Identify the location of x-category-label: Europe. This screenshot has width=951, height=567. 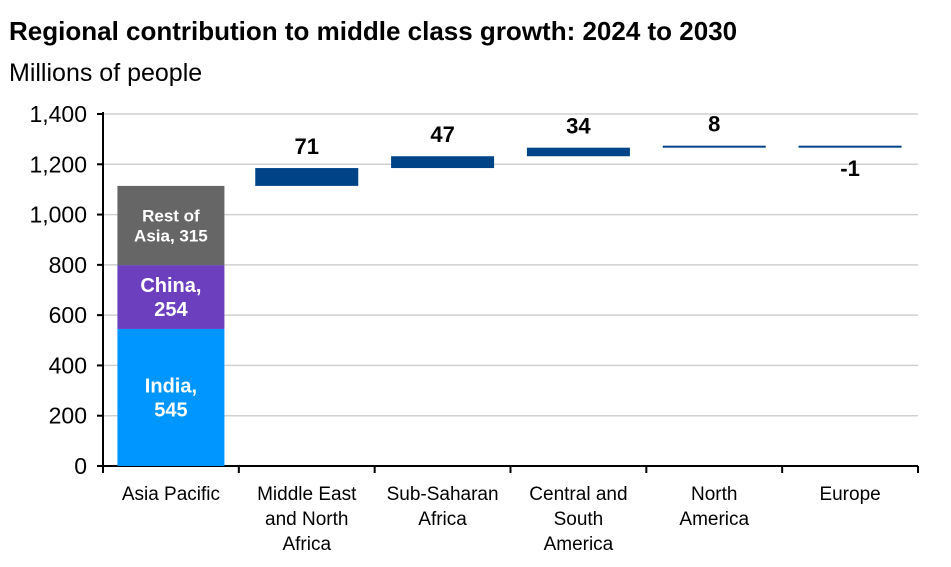
(849, 494).